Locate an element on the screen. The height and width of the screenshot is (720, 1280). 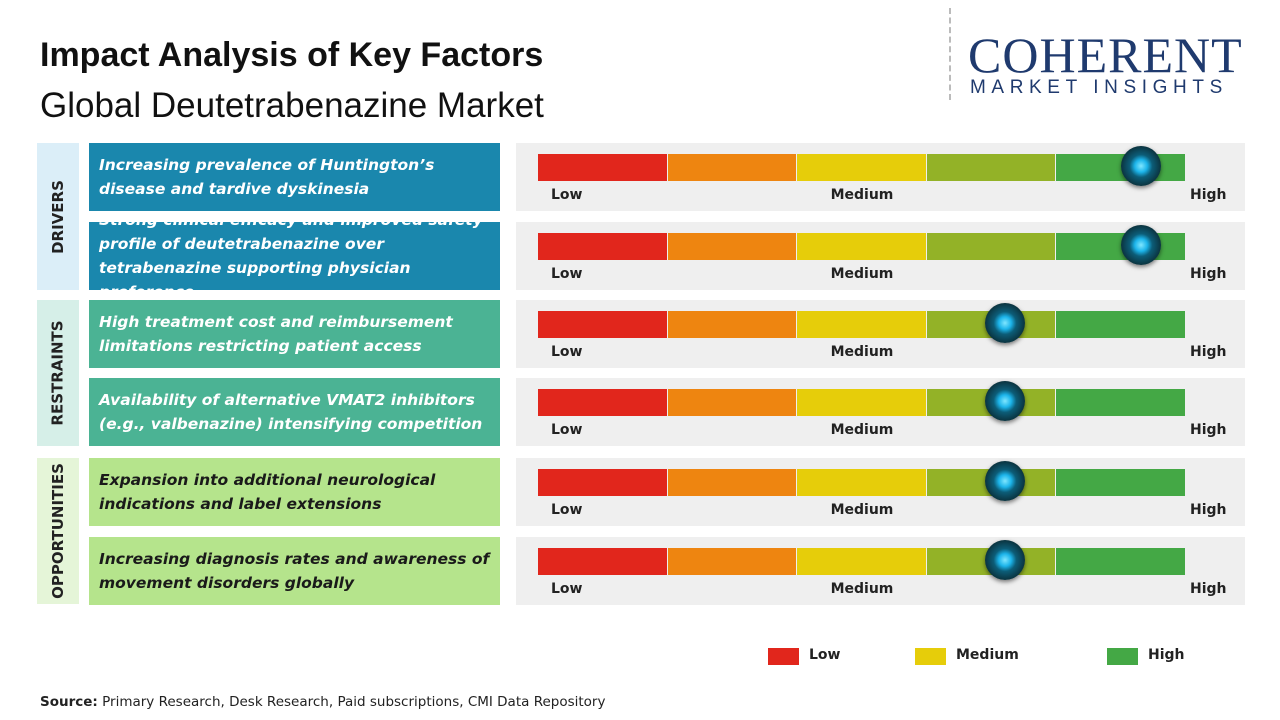
logo-tagline: MARKET INSIGHTS is located at coordinates (1099, 87).